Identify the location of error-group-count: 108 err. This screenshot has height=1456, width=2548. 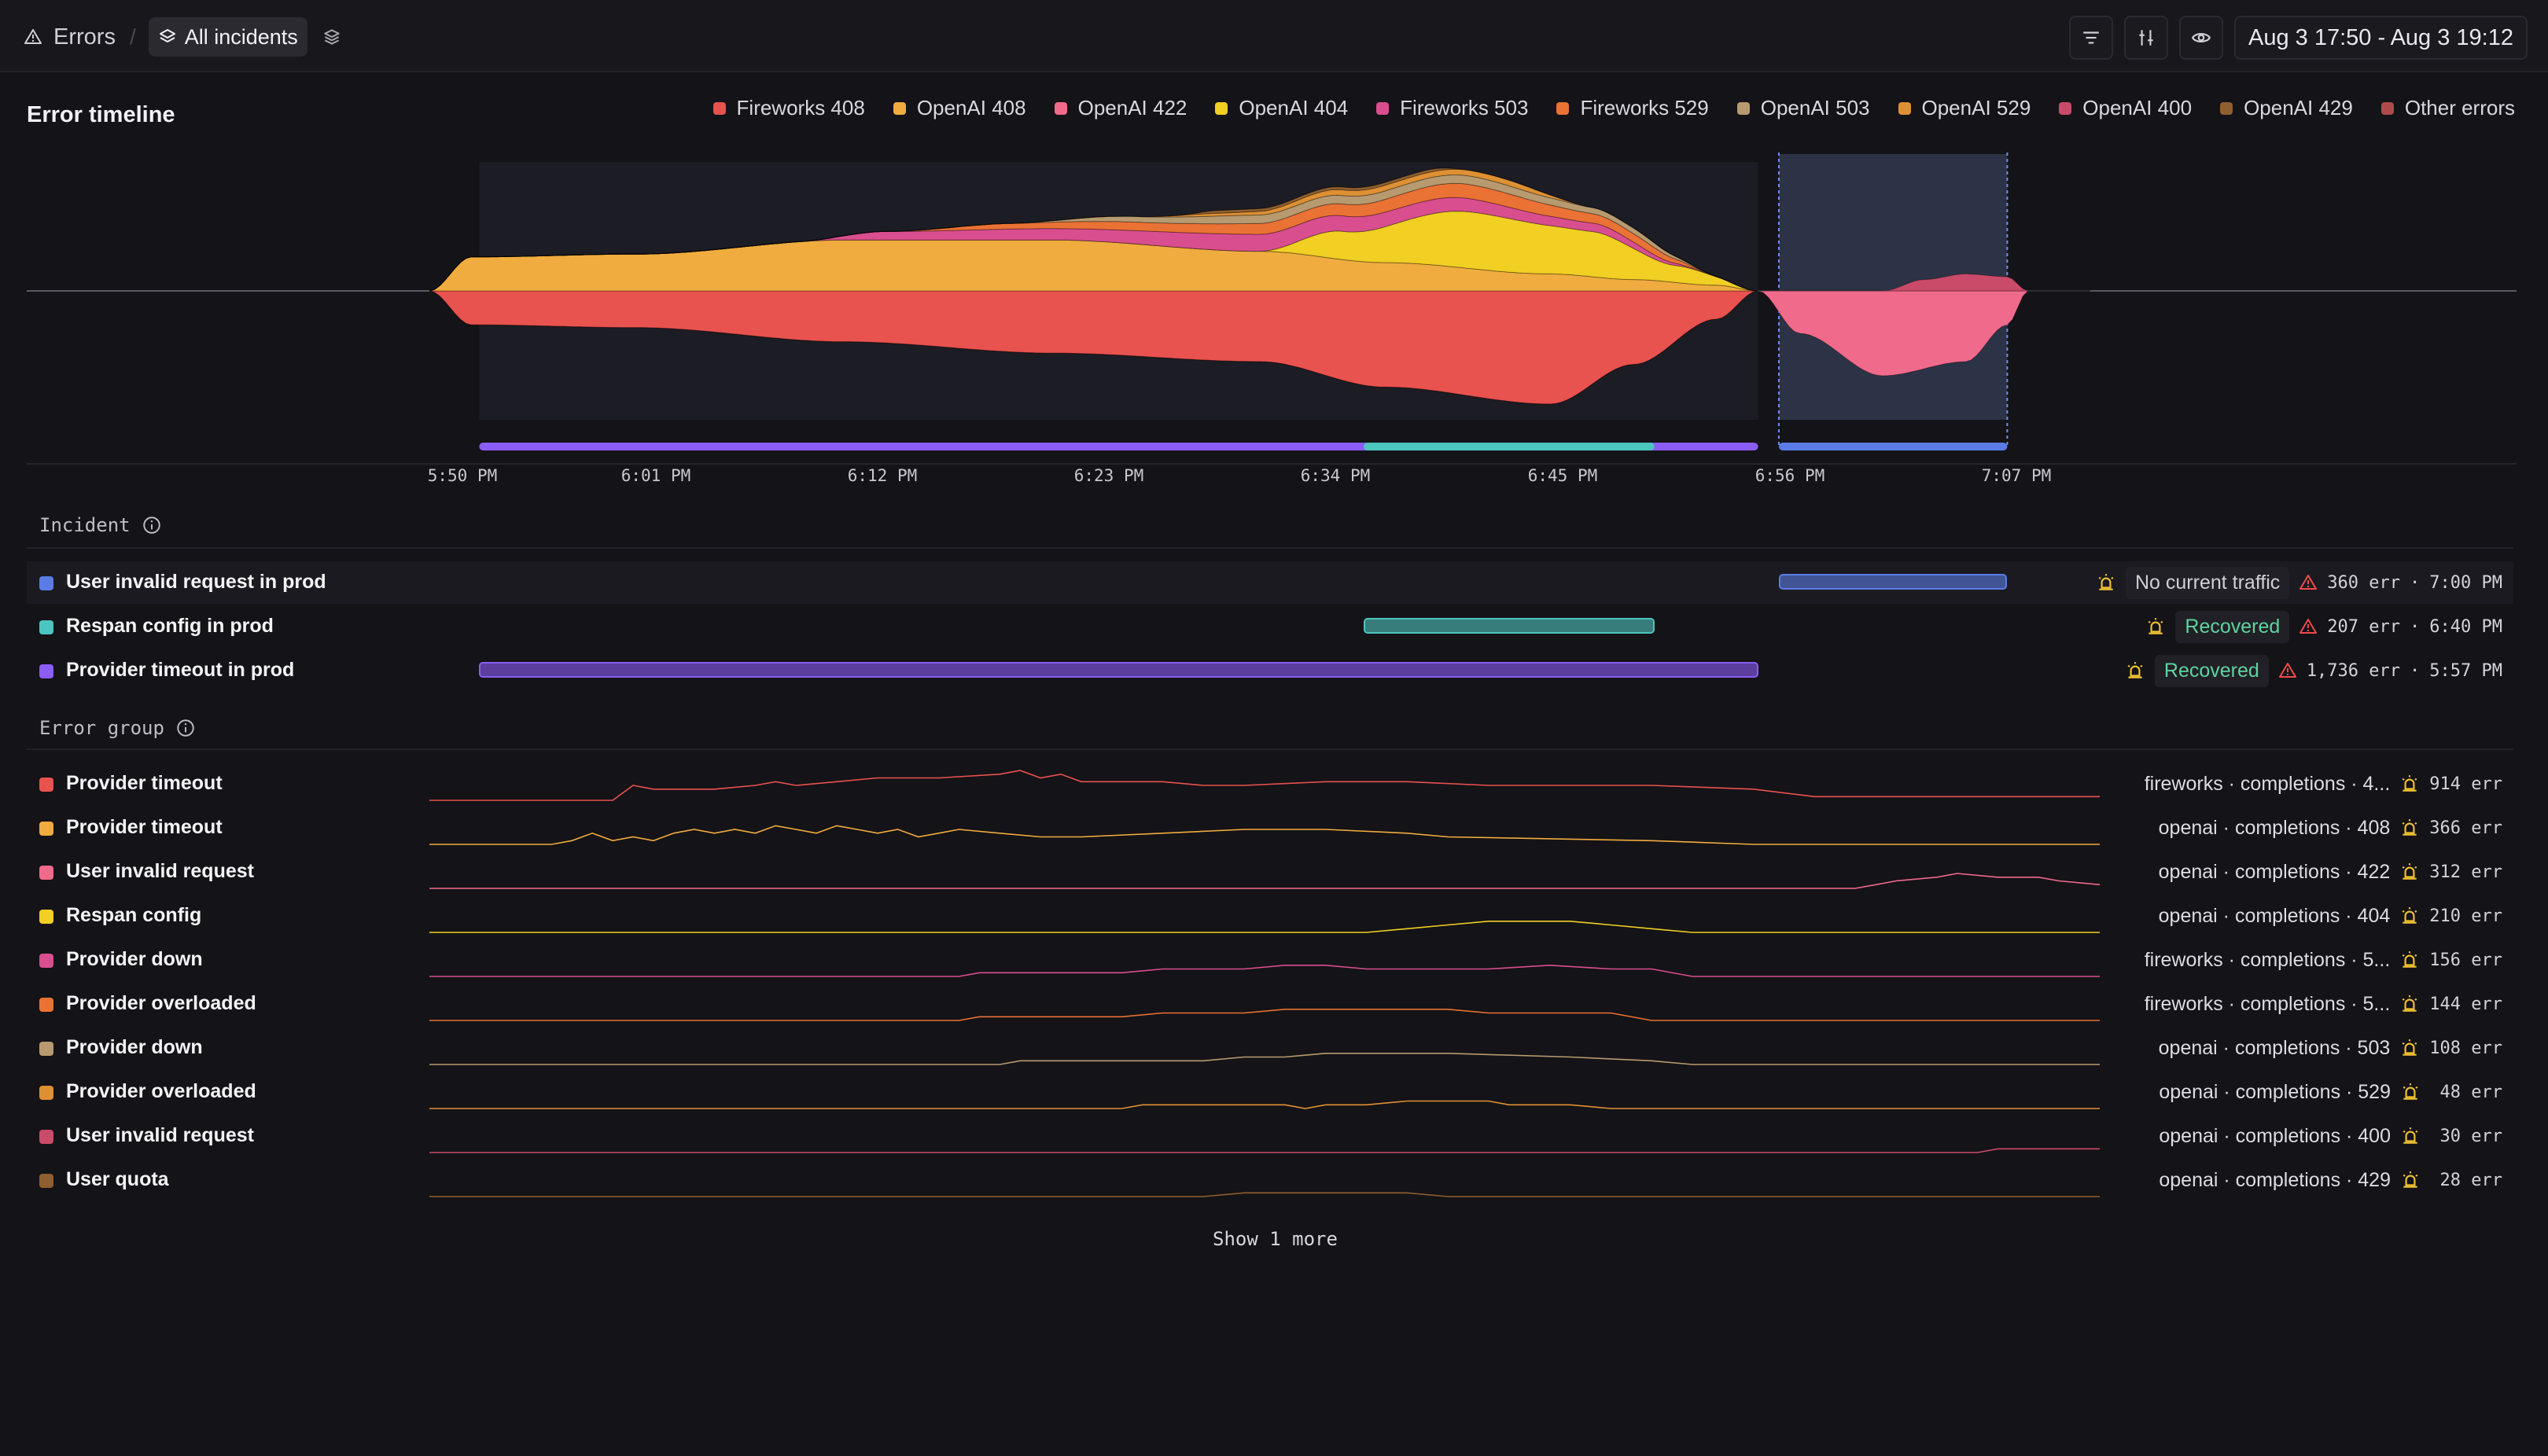
(2465, 1048).